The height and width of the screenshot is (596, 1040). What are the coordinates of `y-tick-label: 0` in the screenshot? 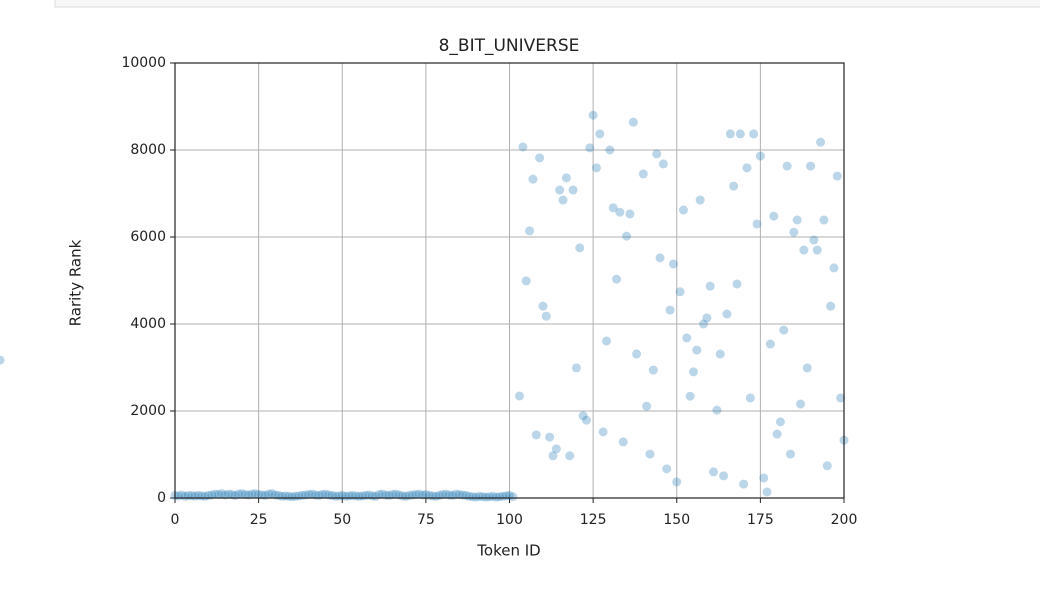 It's located at (161, 498).